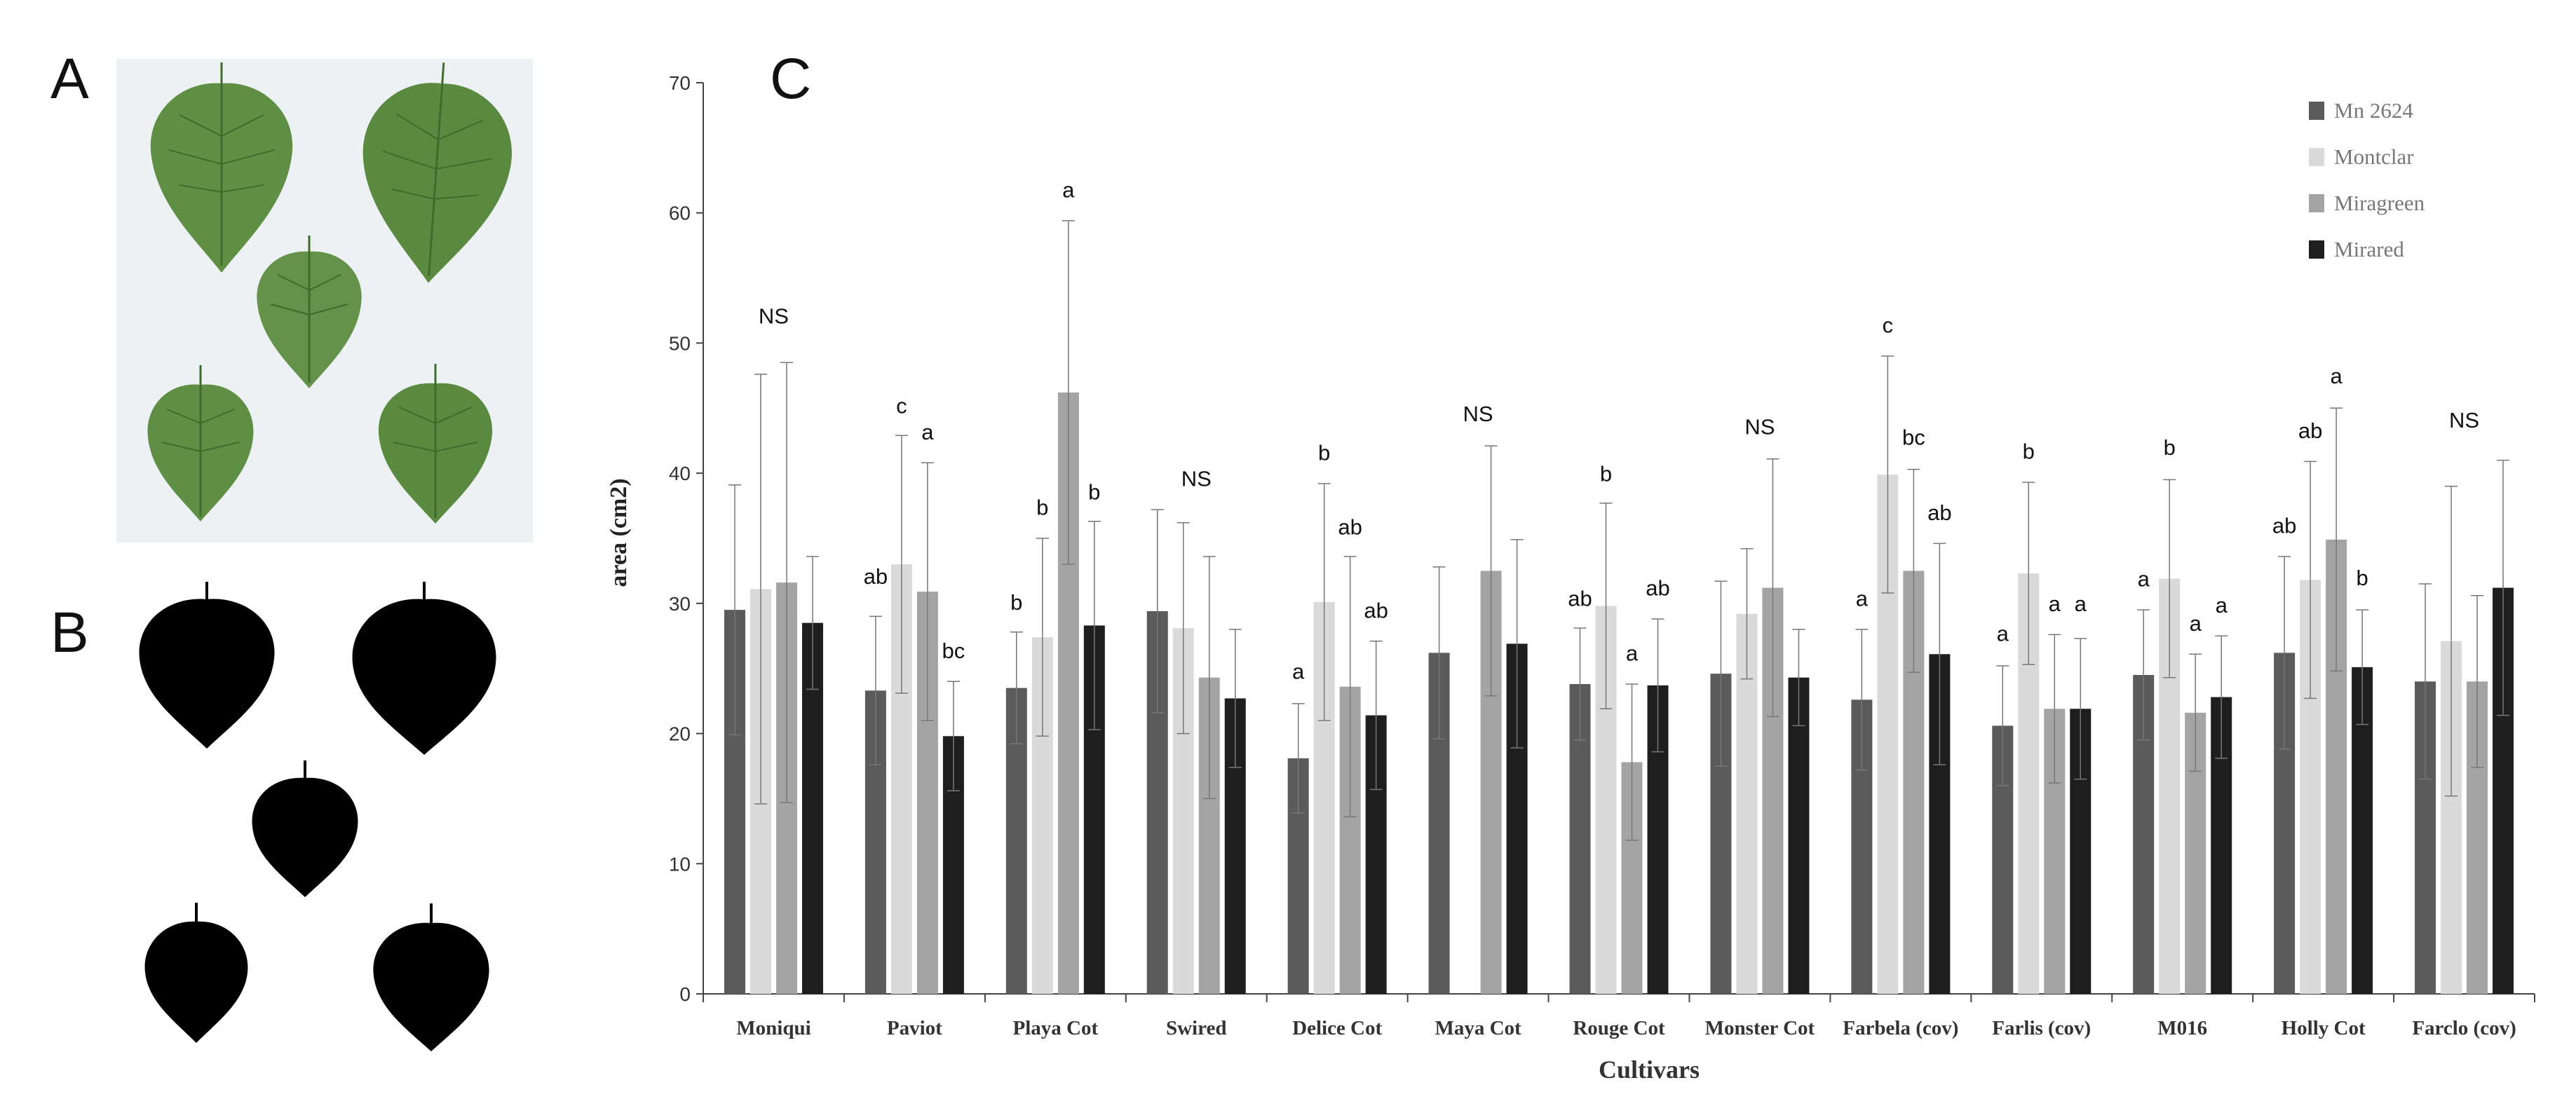  What do you see at coordinates (2379, 203) in the screenshot?
I see `legend-label: Miragreen` at bounding box center [2379, 203].